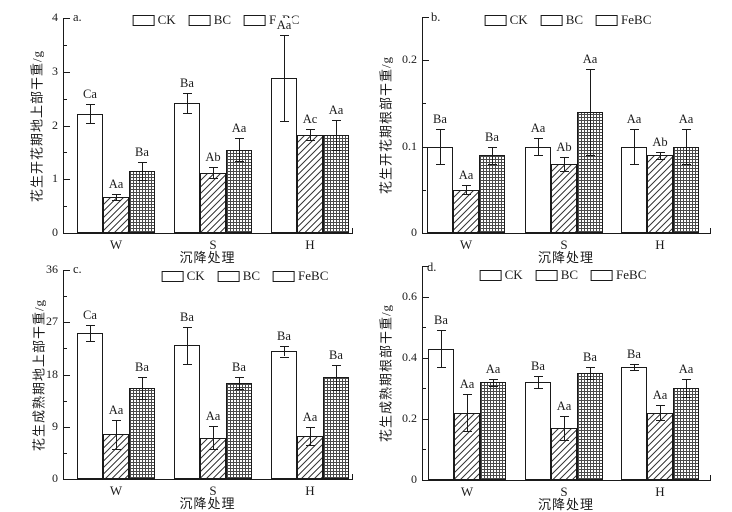 The width and height of the screenshot is (732, 512). I want to click on y-tick-label: 0.1, so click(409, 146).